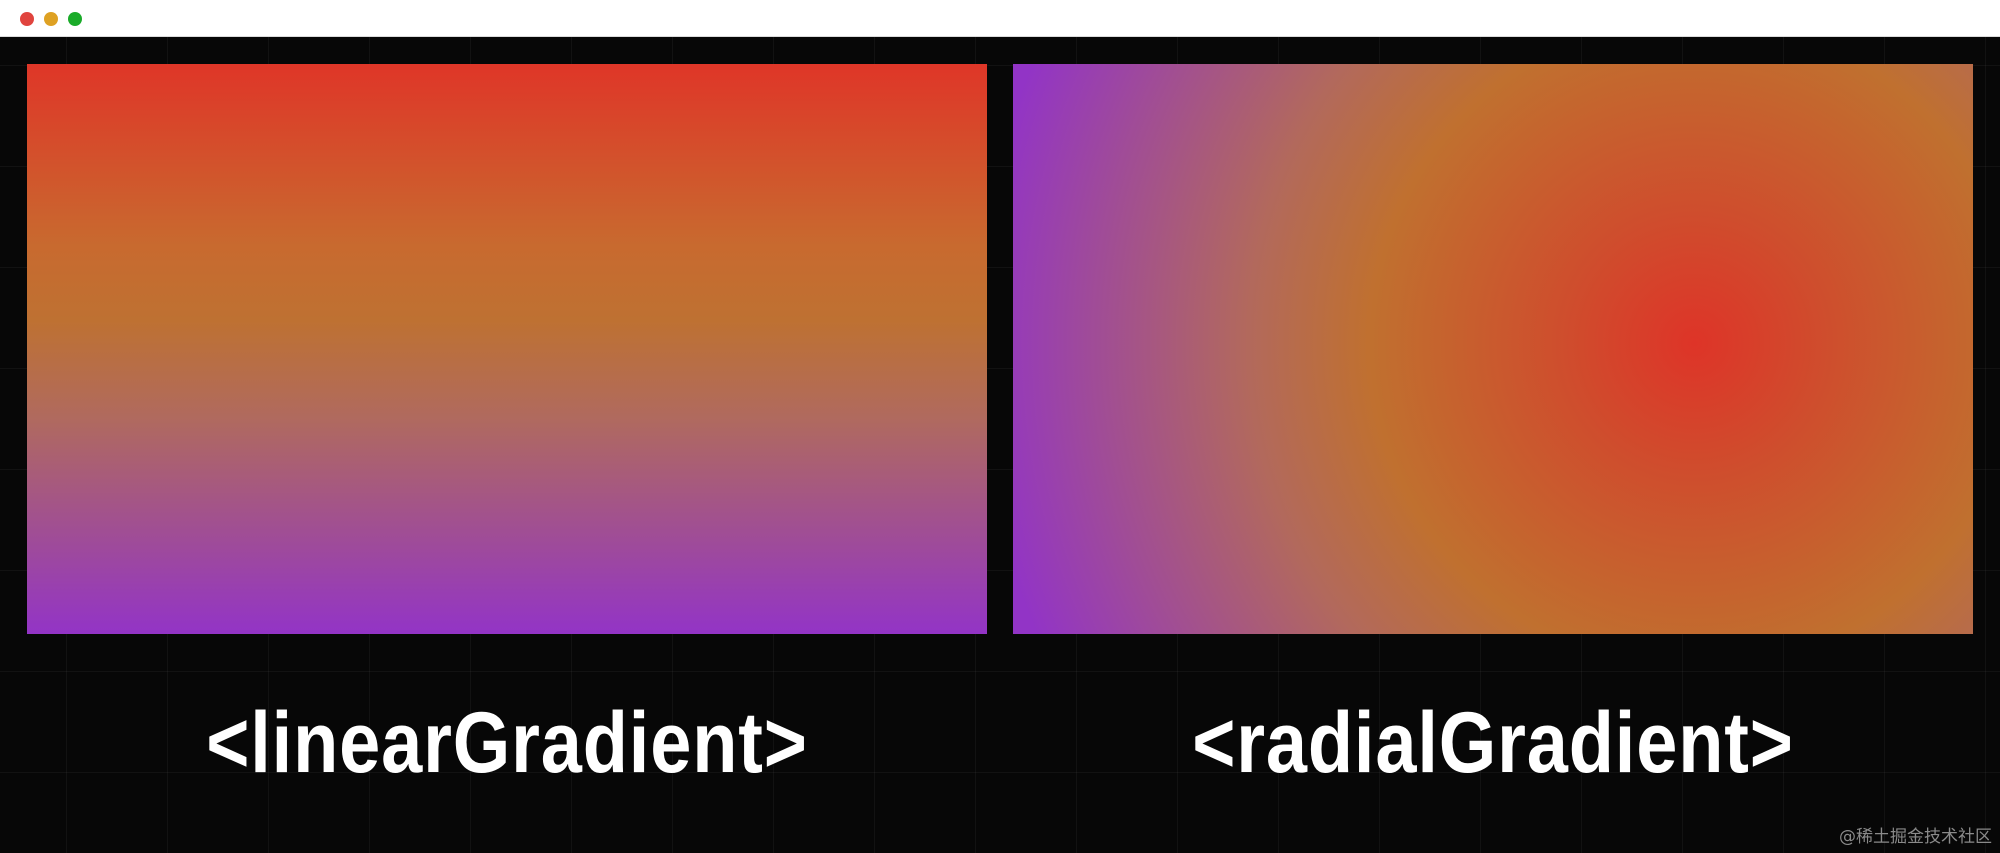 This screenshot has height=853, width=2000. I want to click on minimize-window-button, so click(51, 19).